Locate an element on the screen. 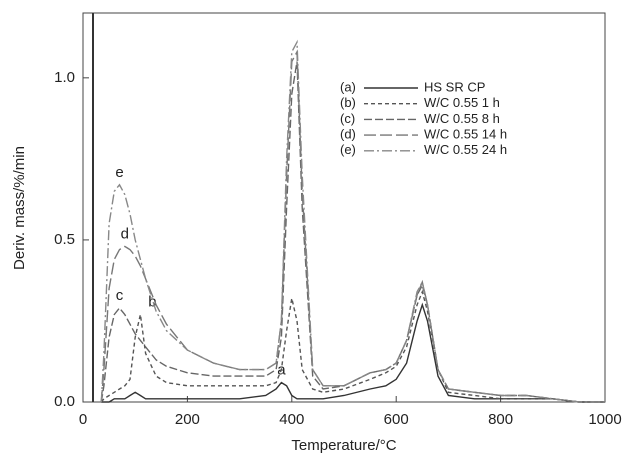  legend-tag: (d) is located at coordinates (348, 134).